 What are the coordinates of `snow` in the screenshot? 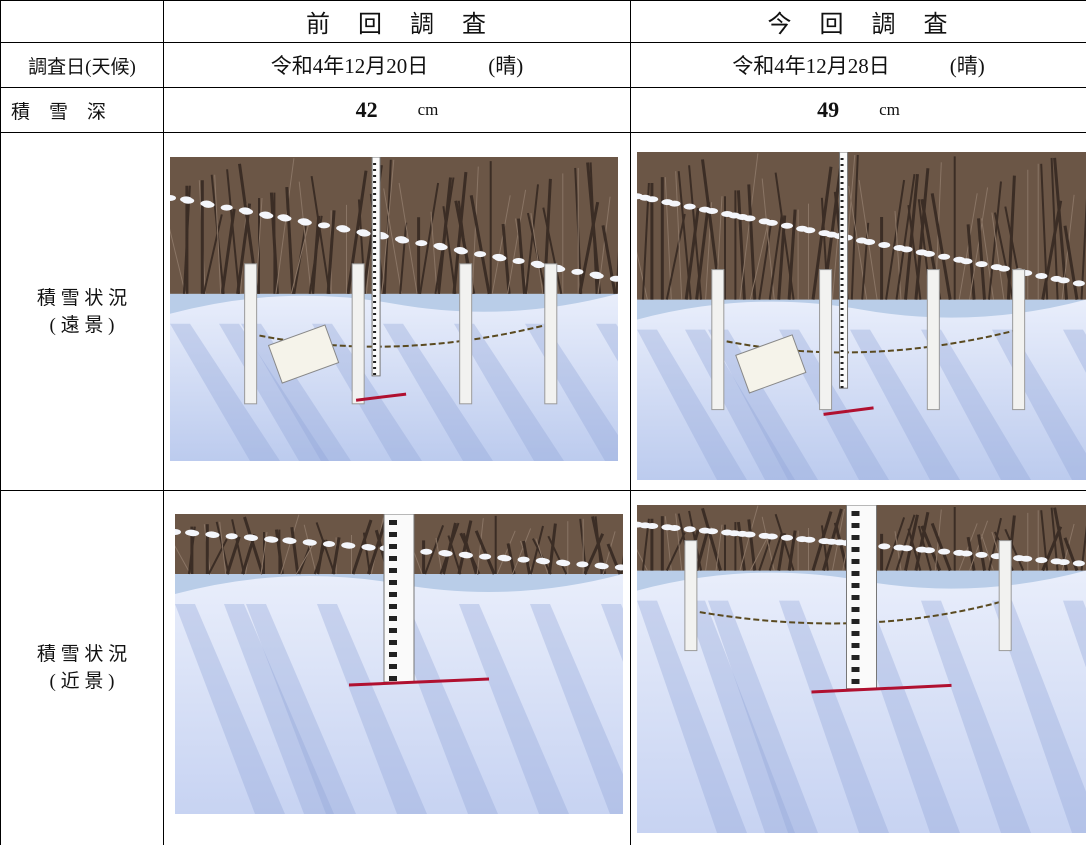 It's located at (399, 694).